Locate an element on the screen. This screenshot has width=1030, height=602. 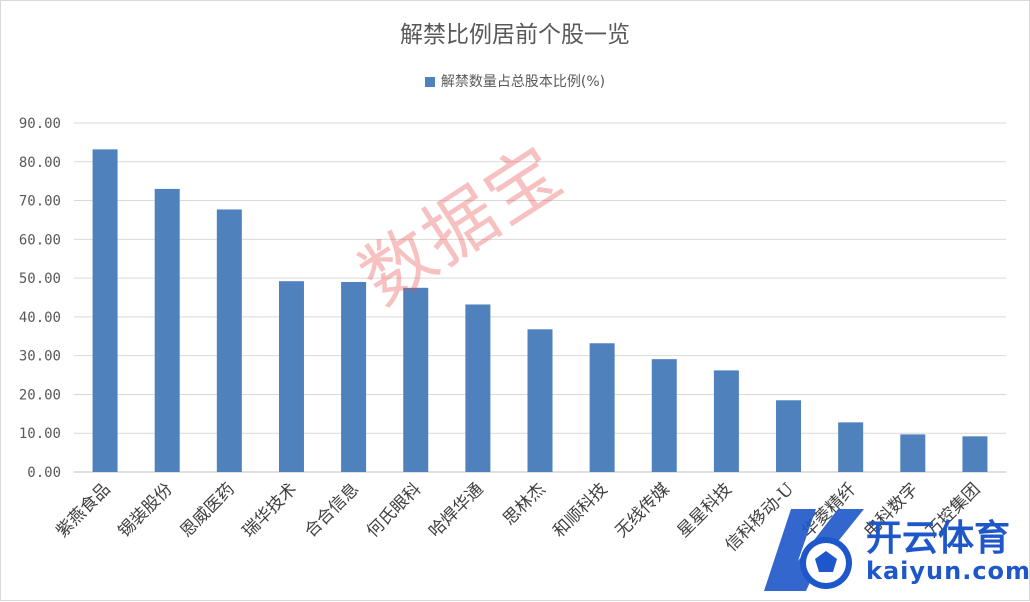
site-logo: 开云体育 kaiyun.com is located at coordinates (888, 546).